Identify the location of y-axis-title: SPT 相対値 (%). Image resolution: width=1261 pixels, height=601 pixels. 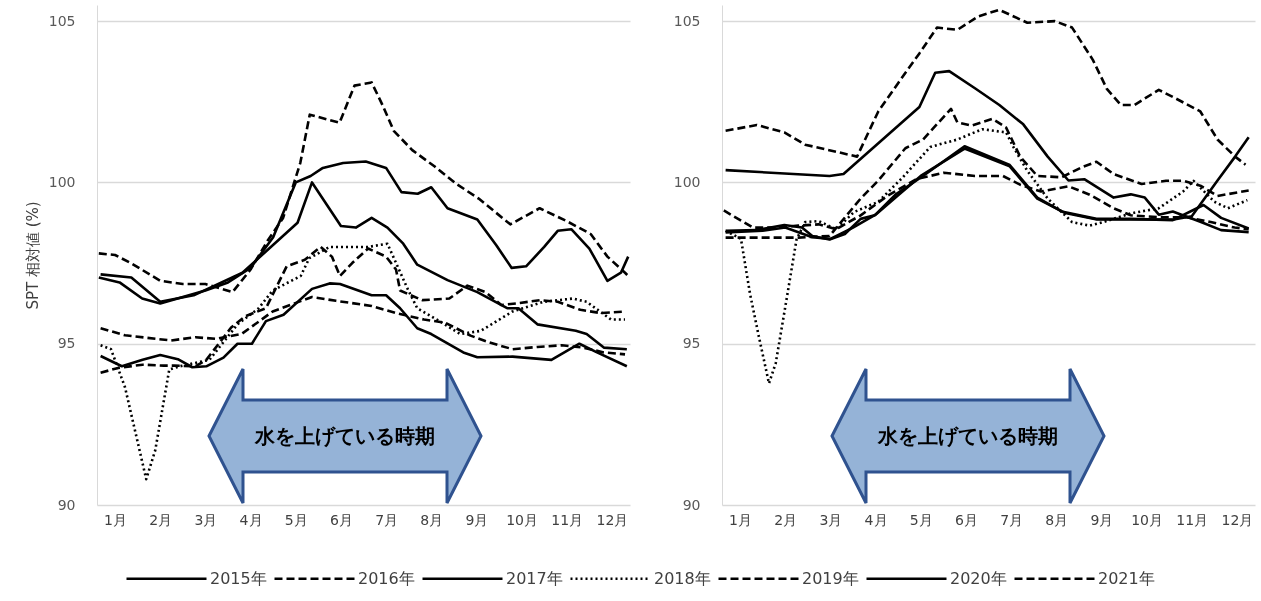
(32, 255).